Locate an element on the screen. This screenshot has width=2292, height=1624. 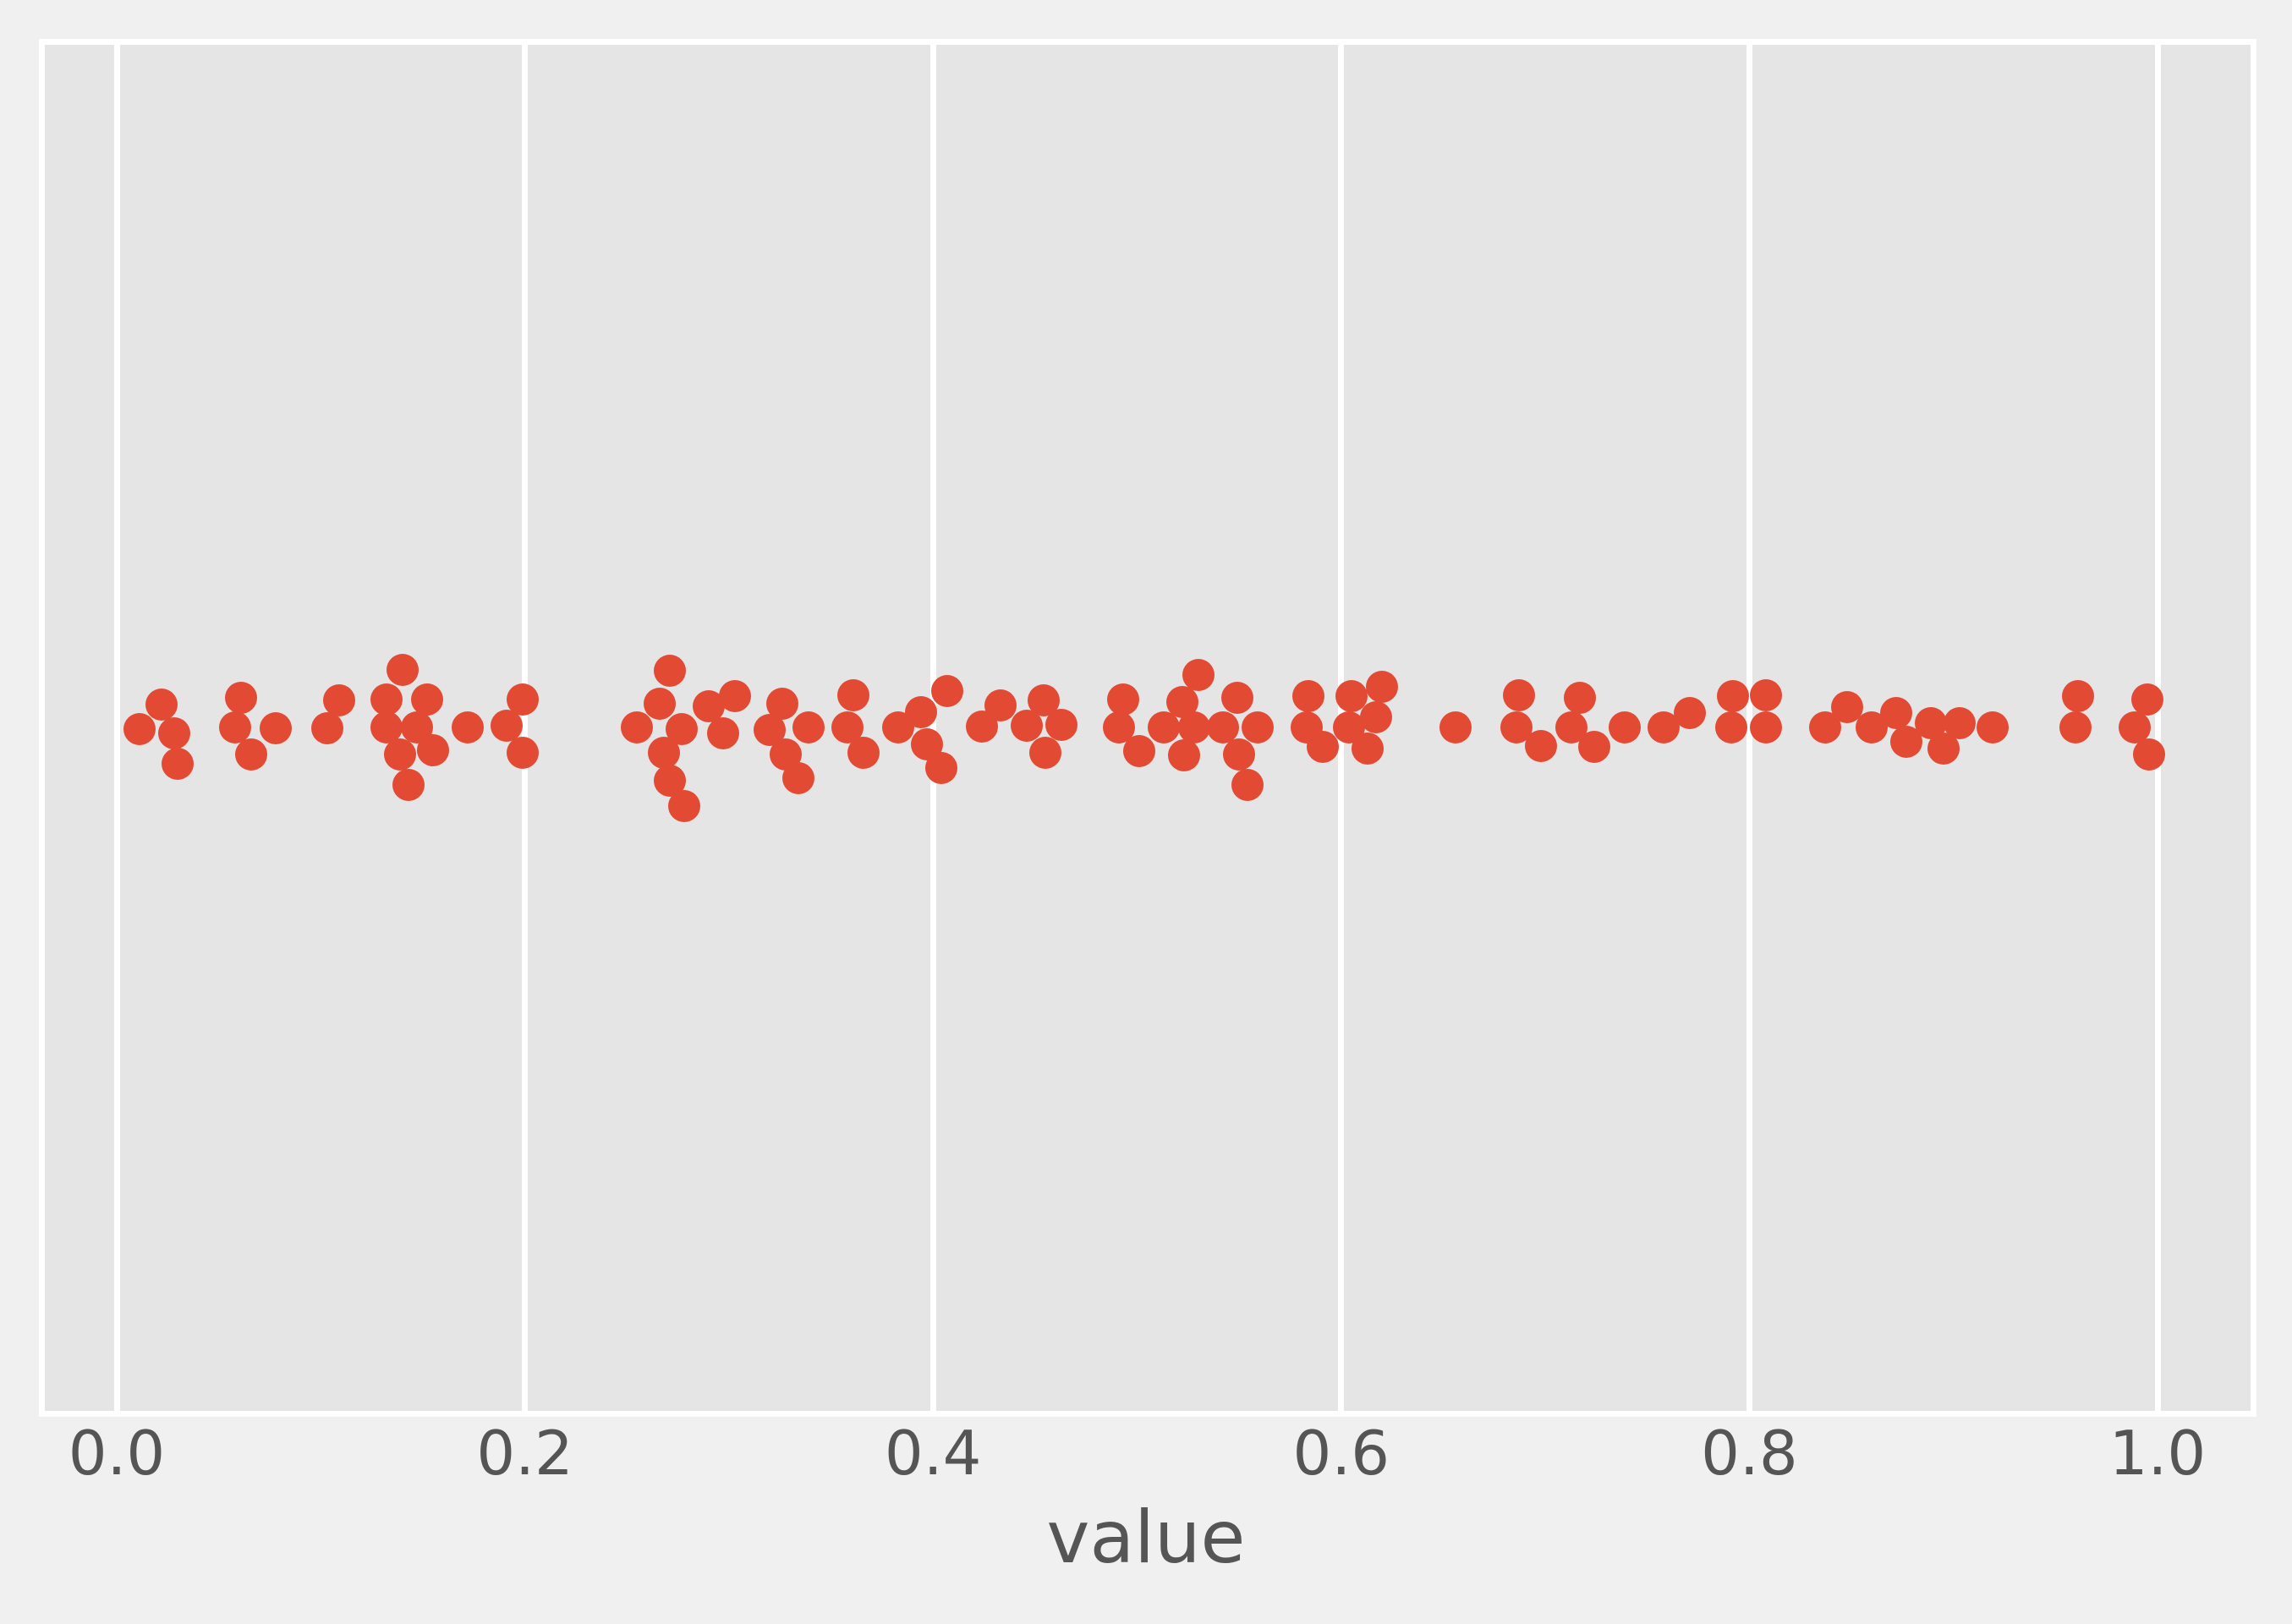
x-tick-label: 0.6 is located at coordinates (1341, 1454).